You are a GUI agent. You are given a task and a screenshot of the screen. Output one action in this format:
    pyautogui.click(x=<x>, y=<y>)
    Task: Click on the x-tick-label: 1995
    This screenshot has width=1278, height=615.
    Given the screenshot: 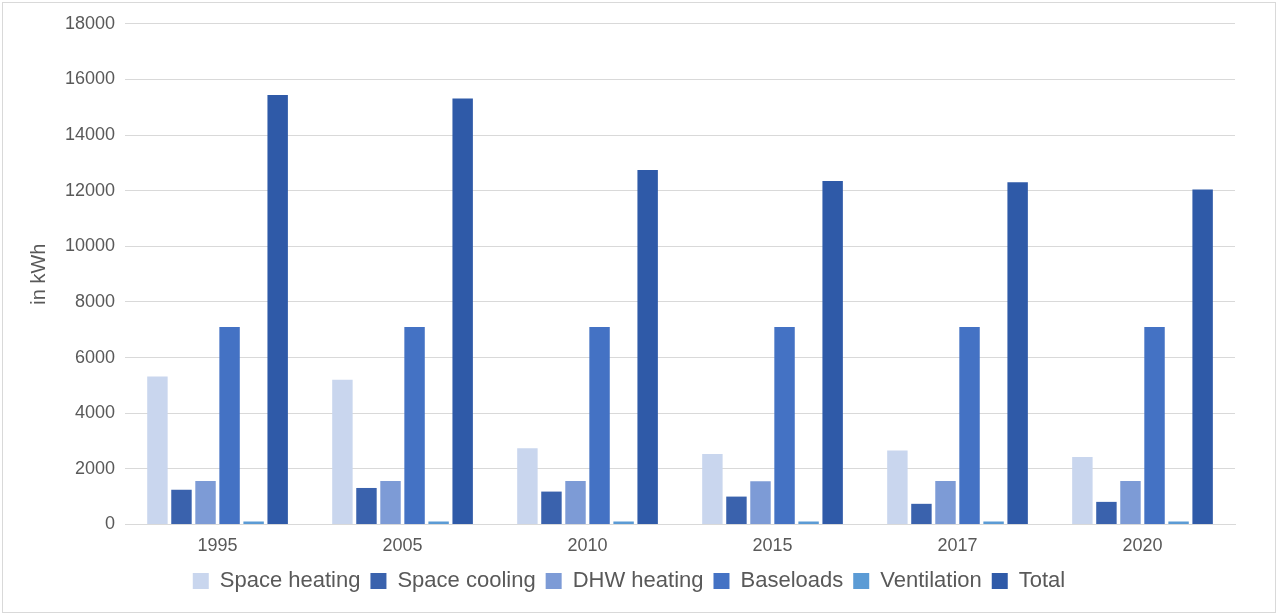 What is the action you would take?
    pyautogui.click(x=217, y=545)
    